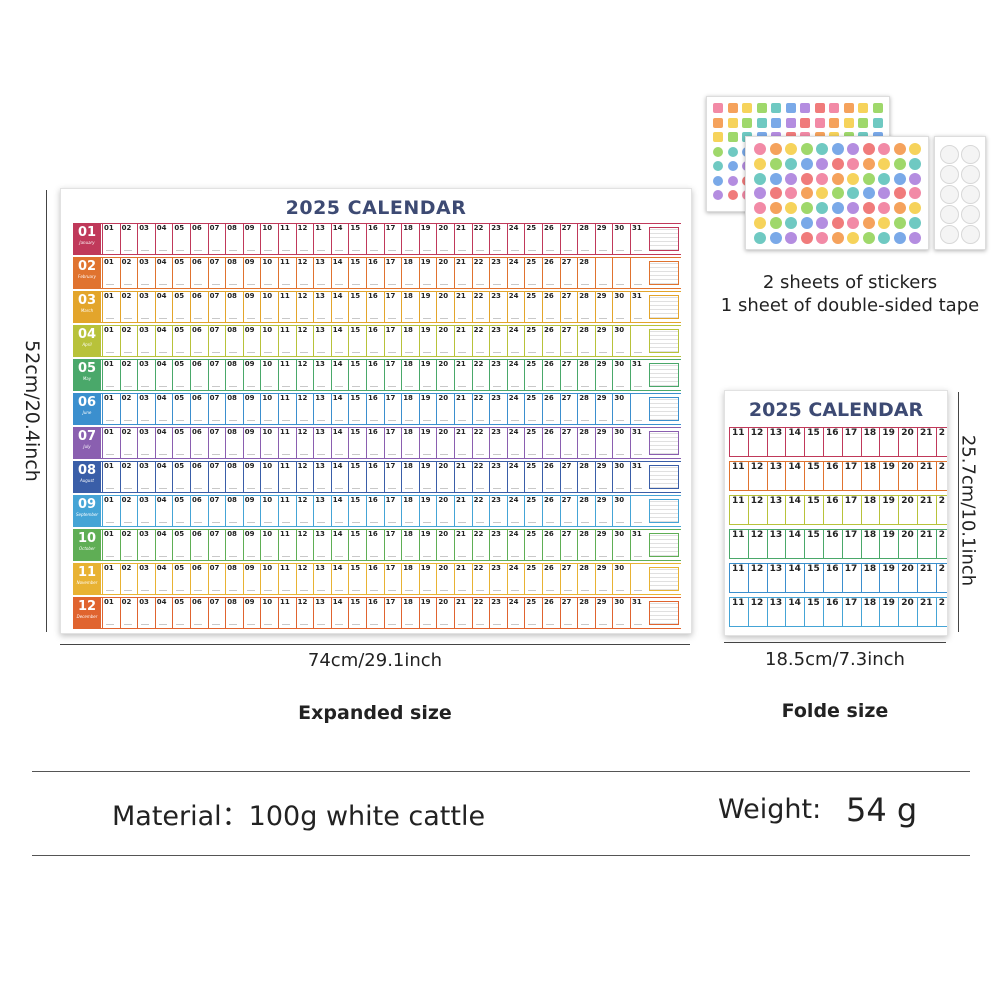 Image resolution: width=1000 pixels, height=1000 pixels. What do you see at coordinates (532, 443) in the screenshot?
I see `day-cell: 25` at bounding box center [532, 443].